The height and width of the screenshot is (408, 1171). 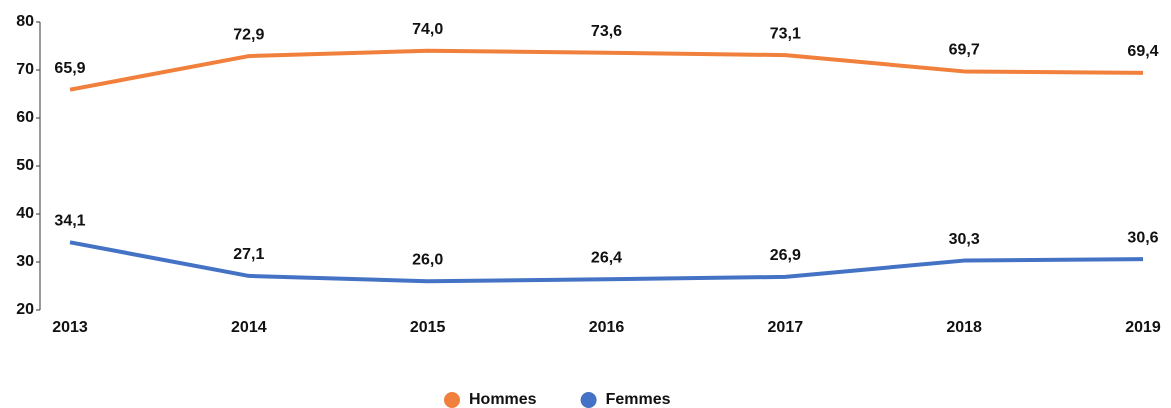 What do you see at coordinates (248, 254) in the screenshot?
I see `data-label: 27,1` at bounding box center [248, 254].